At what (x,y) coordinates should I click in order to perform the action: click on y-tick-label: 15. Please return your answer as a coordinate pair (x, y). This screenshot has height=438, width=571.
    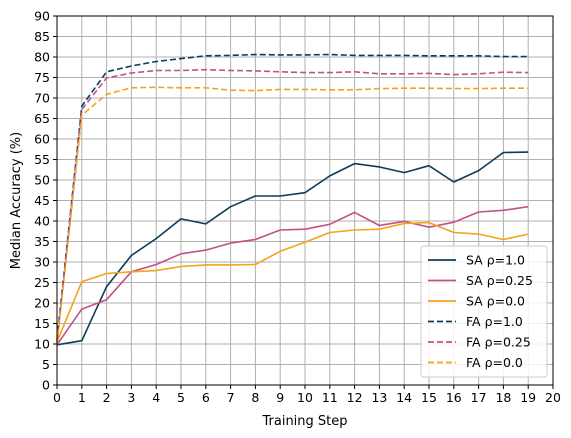
    Looking at the image, I should click on (42, 323).